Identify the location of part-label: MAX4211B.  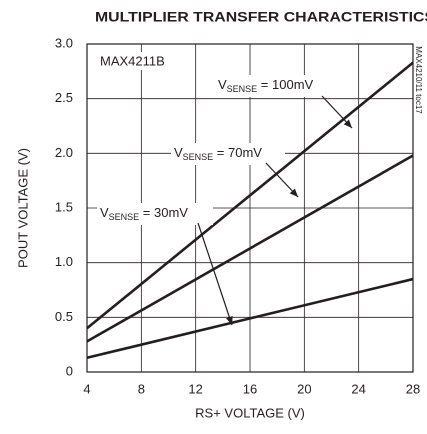
(132, 60).